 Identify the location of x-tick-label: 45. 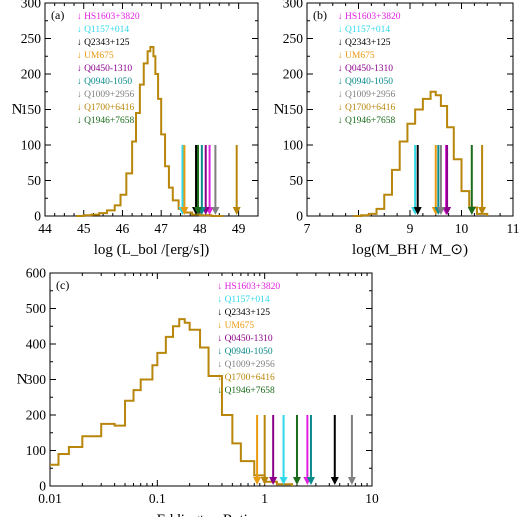
(84, 228).